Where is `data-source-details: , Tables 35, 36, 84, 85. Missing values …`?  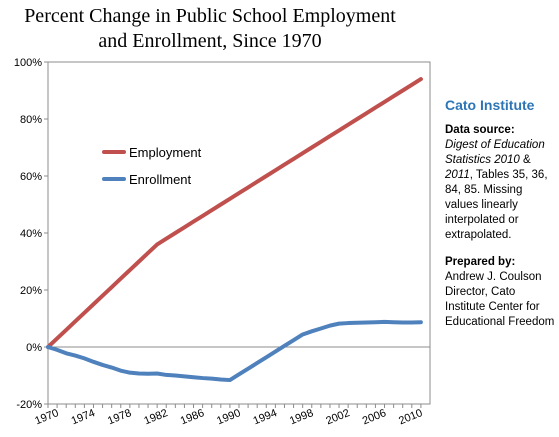 data-source-details: , Tables 35, 36, 84, 85. Missing values … is located at coordinates (496, 205).